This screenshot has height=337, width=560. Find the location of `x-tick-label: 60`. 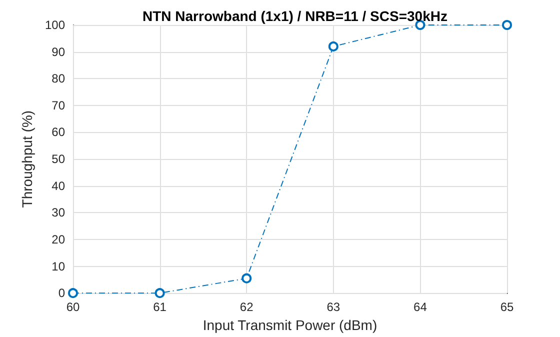

x-tick-label: 60 is located at coordinates (73, 307).